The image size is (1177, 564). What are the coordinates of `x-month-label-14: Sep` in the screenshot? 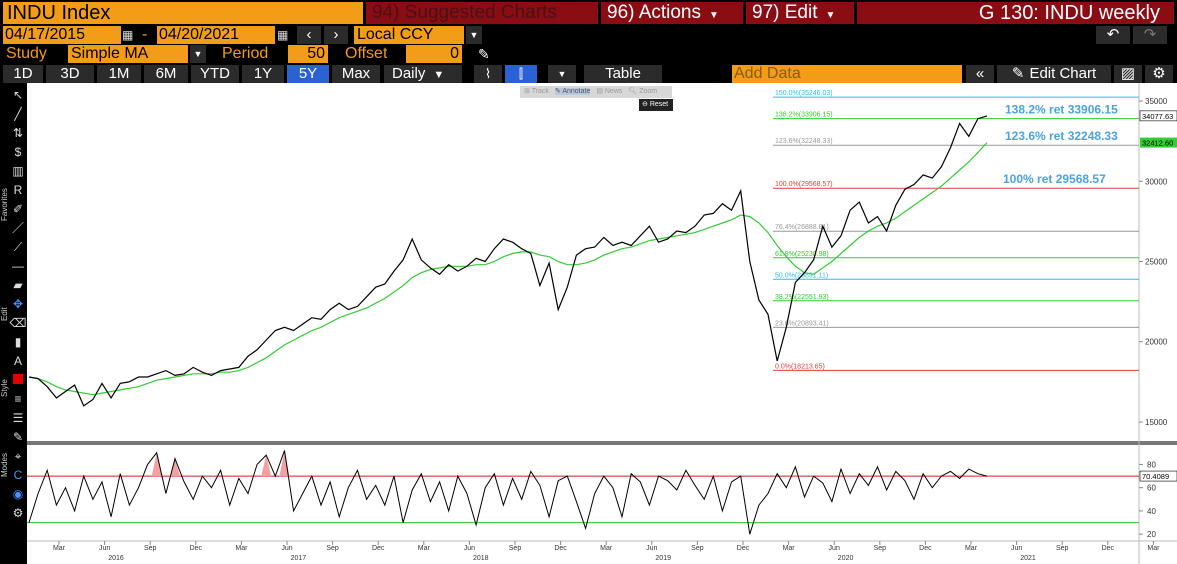 It's located at (697, 548).